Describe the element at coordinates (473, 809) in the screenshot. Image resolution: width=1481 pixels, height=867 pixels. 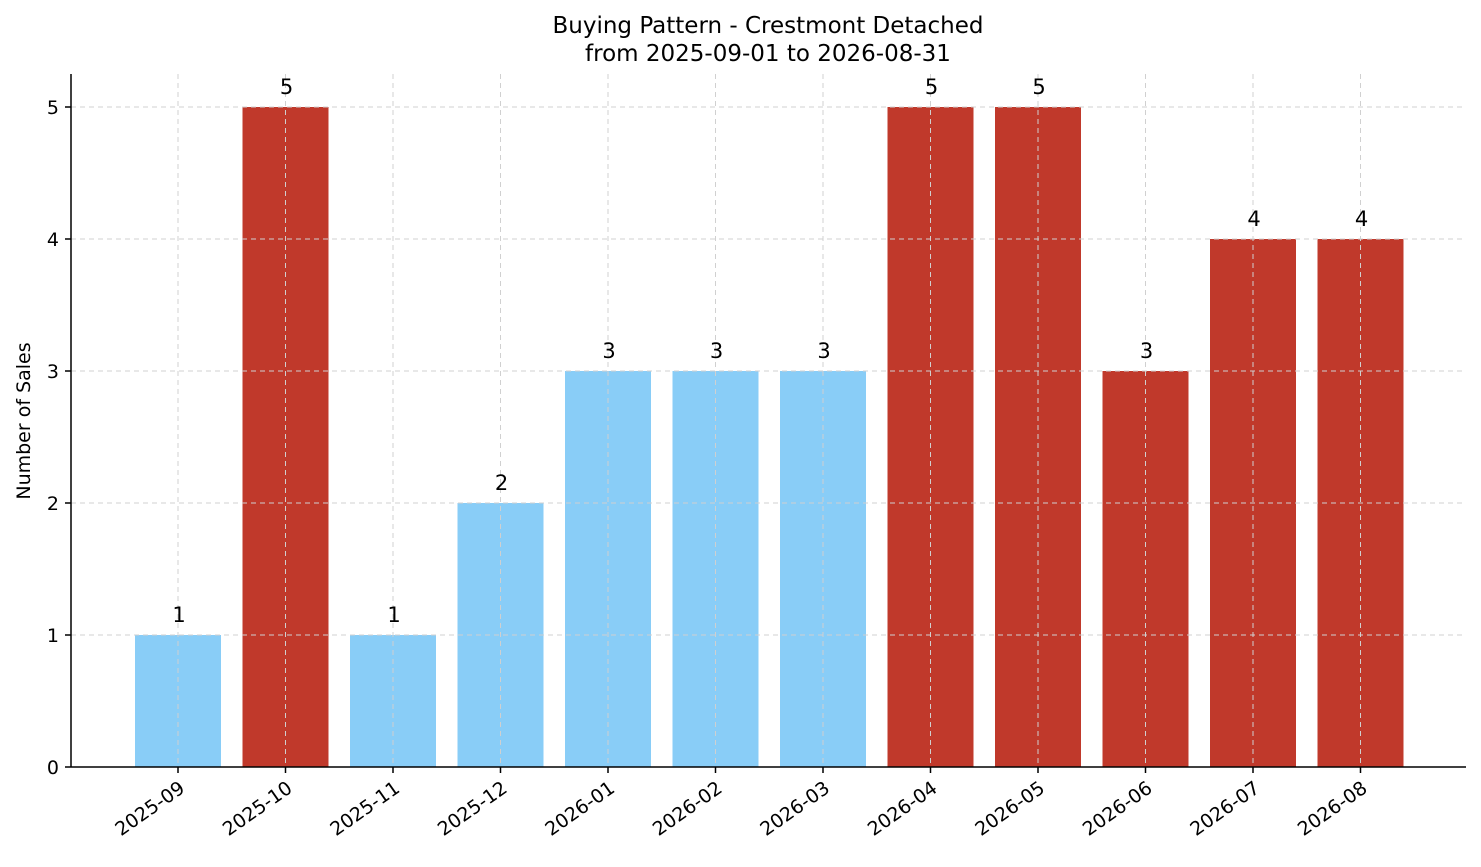
I see `x-tick-label: 2025-12` at that location.